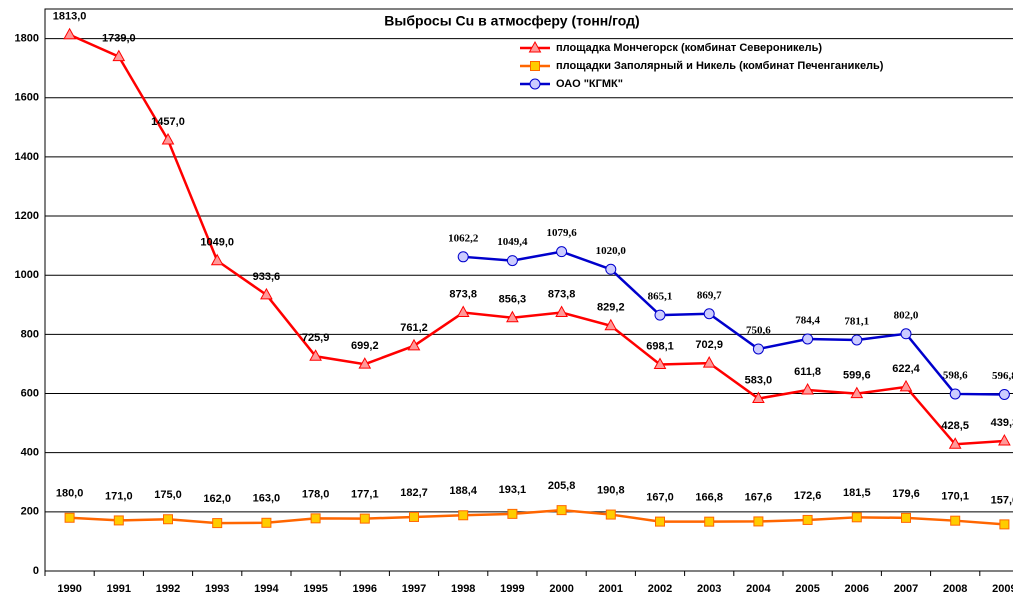 Image resolution: width=1013 pixels, height=597 pixels. What do you see at coordinates (267, 499) in the screenshot?
I see `data-label: 163,0` at bounding box center [267, 499].